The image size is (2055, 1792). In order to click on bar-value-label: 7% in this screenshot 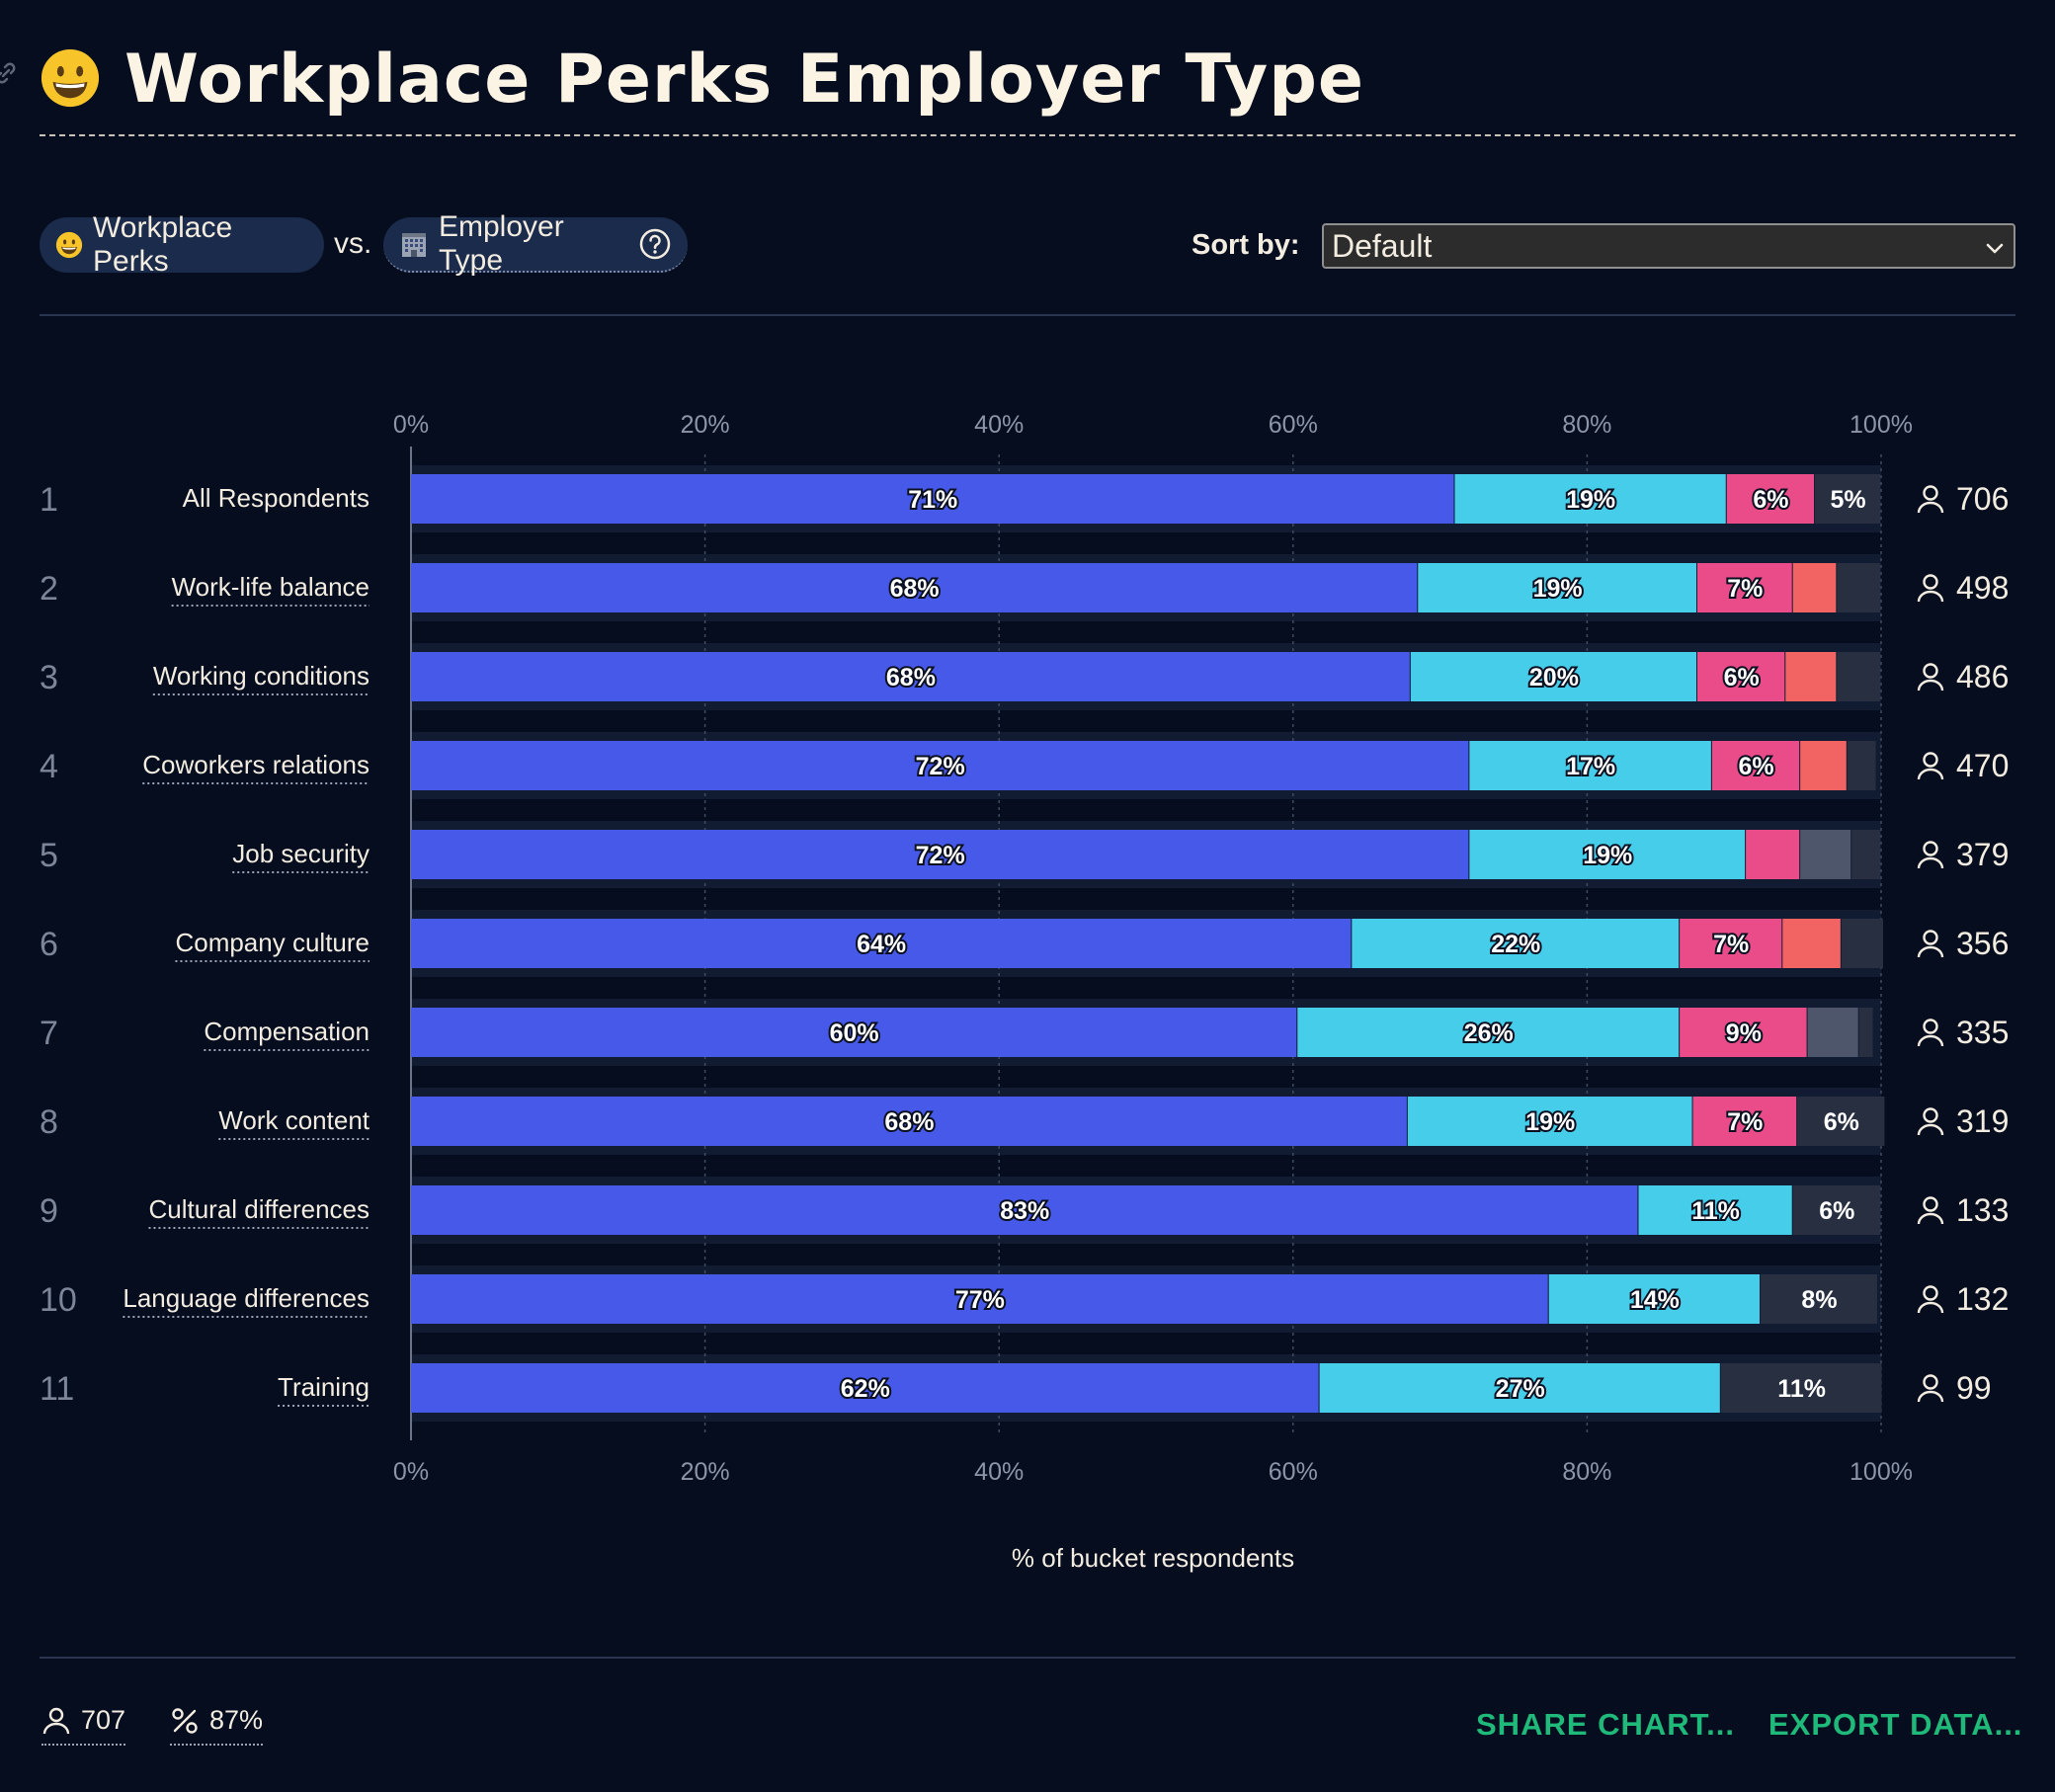, I will do `click(1745, 1122)`.